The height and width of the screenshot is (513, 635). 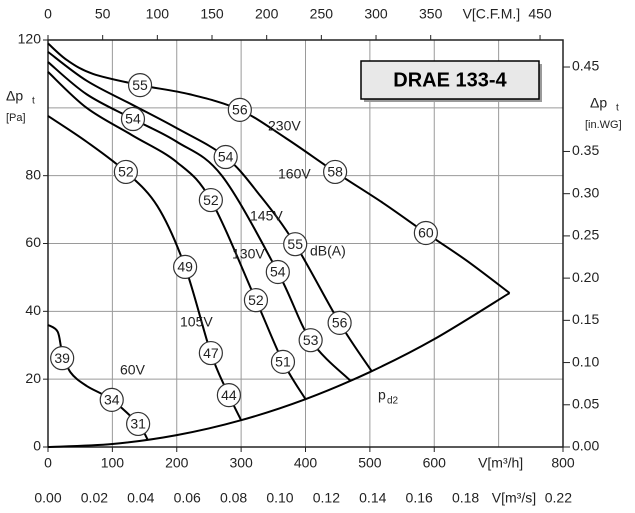 What do you see at coordinates (14, 96) in the screenshot?
I see `y-axis-label: Δp` at bounding box center [14, 96].